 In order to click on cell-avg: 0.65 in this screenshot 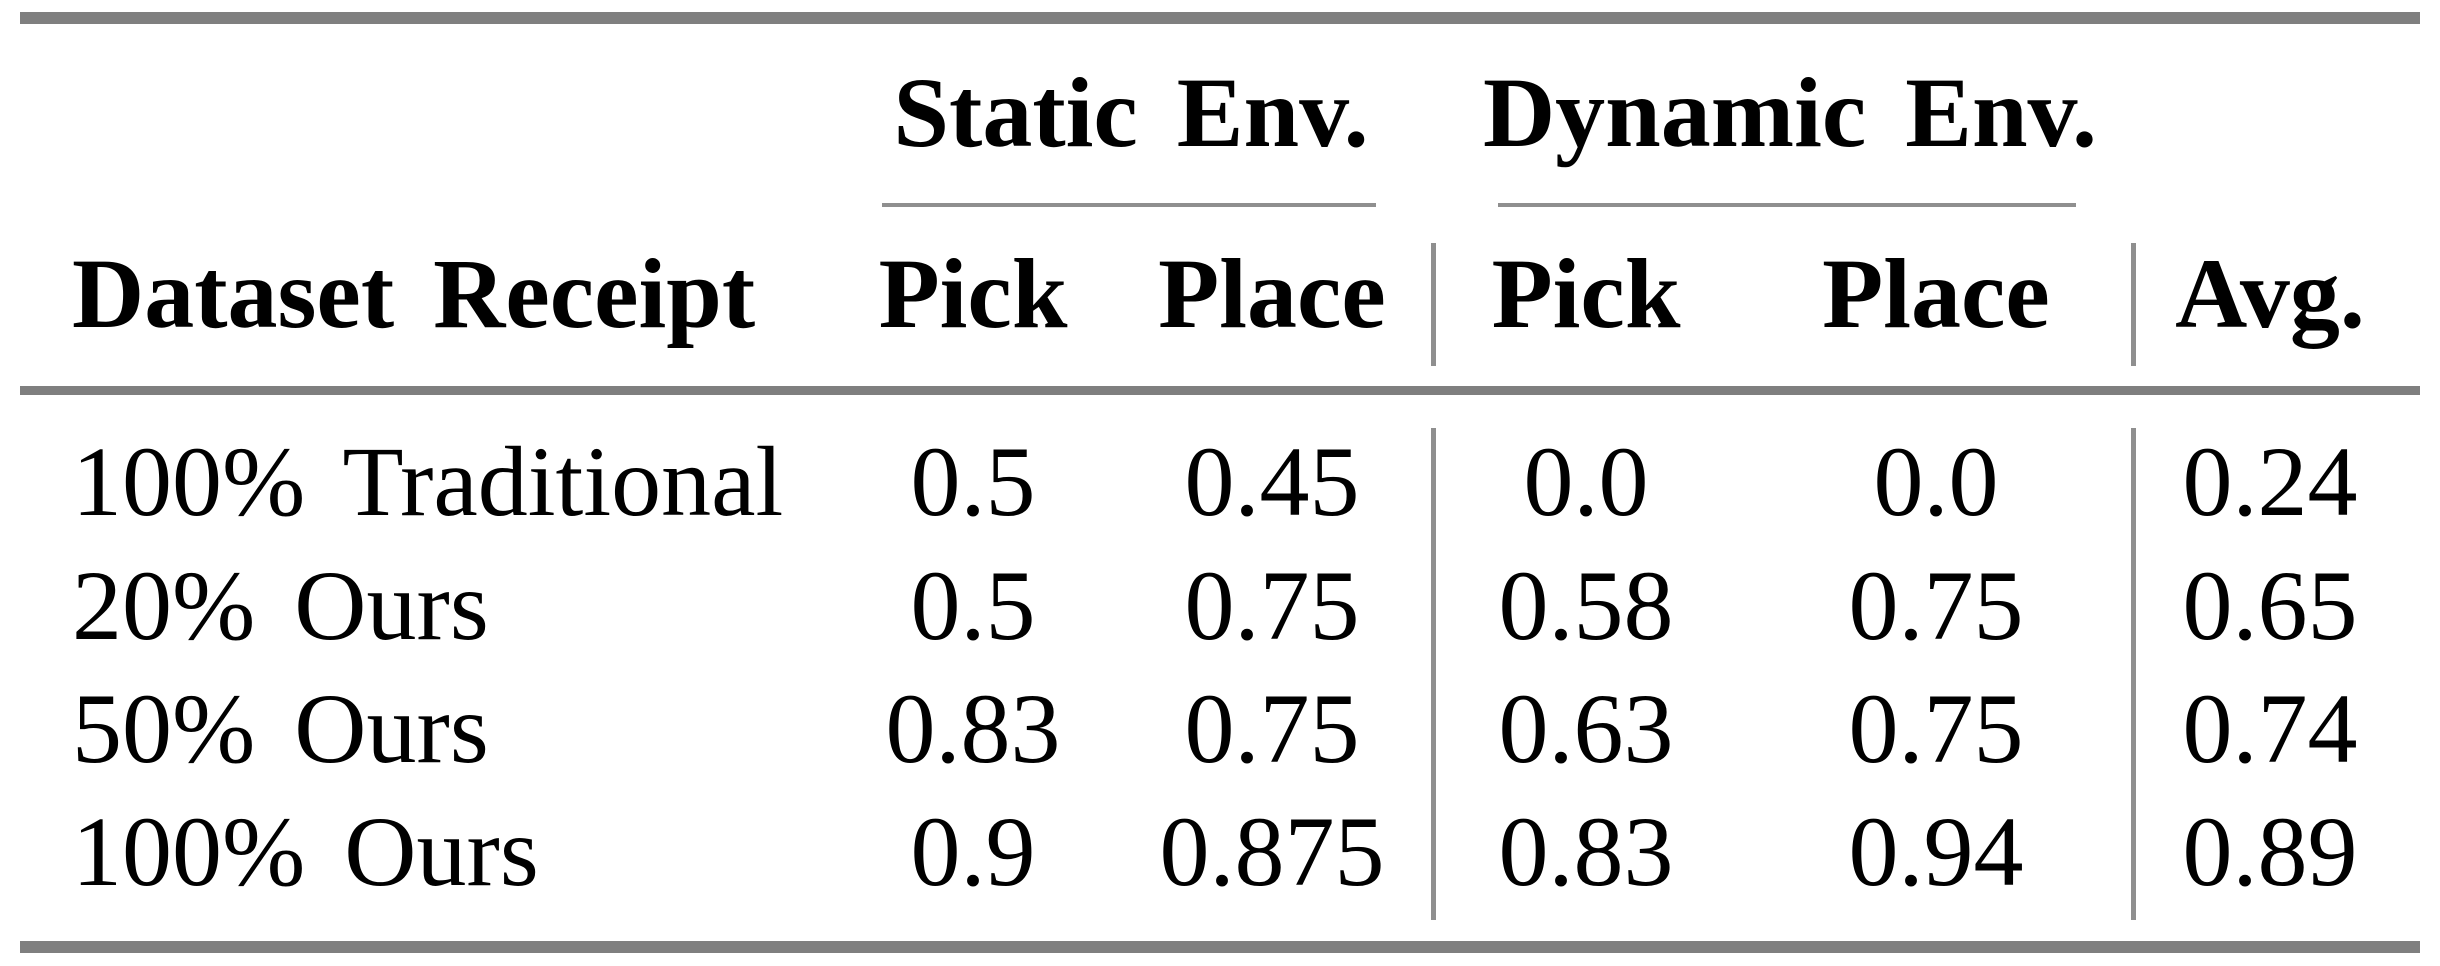, I will do `click(2270, 605)`.